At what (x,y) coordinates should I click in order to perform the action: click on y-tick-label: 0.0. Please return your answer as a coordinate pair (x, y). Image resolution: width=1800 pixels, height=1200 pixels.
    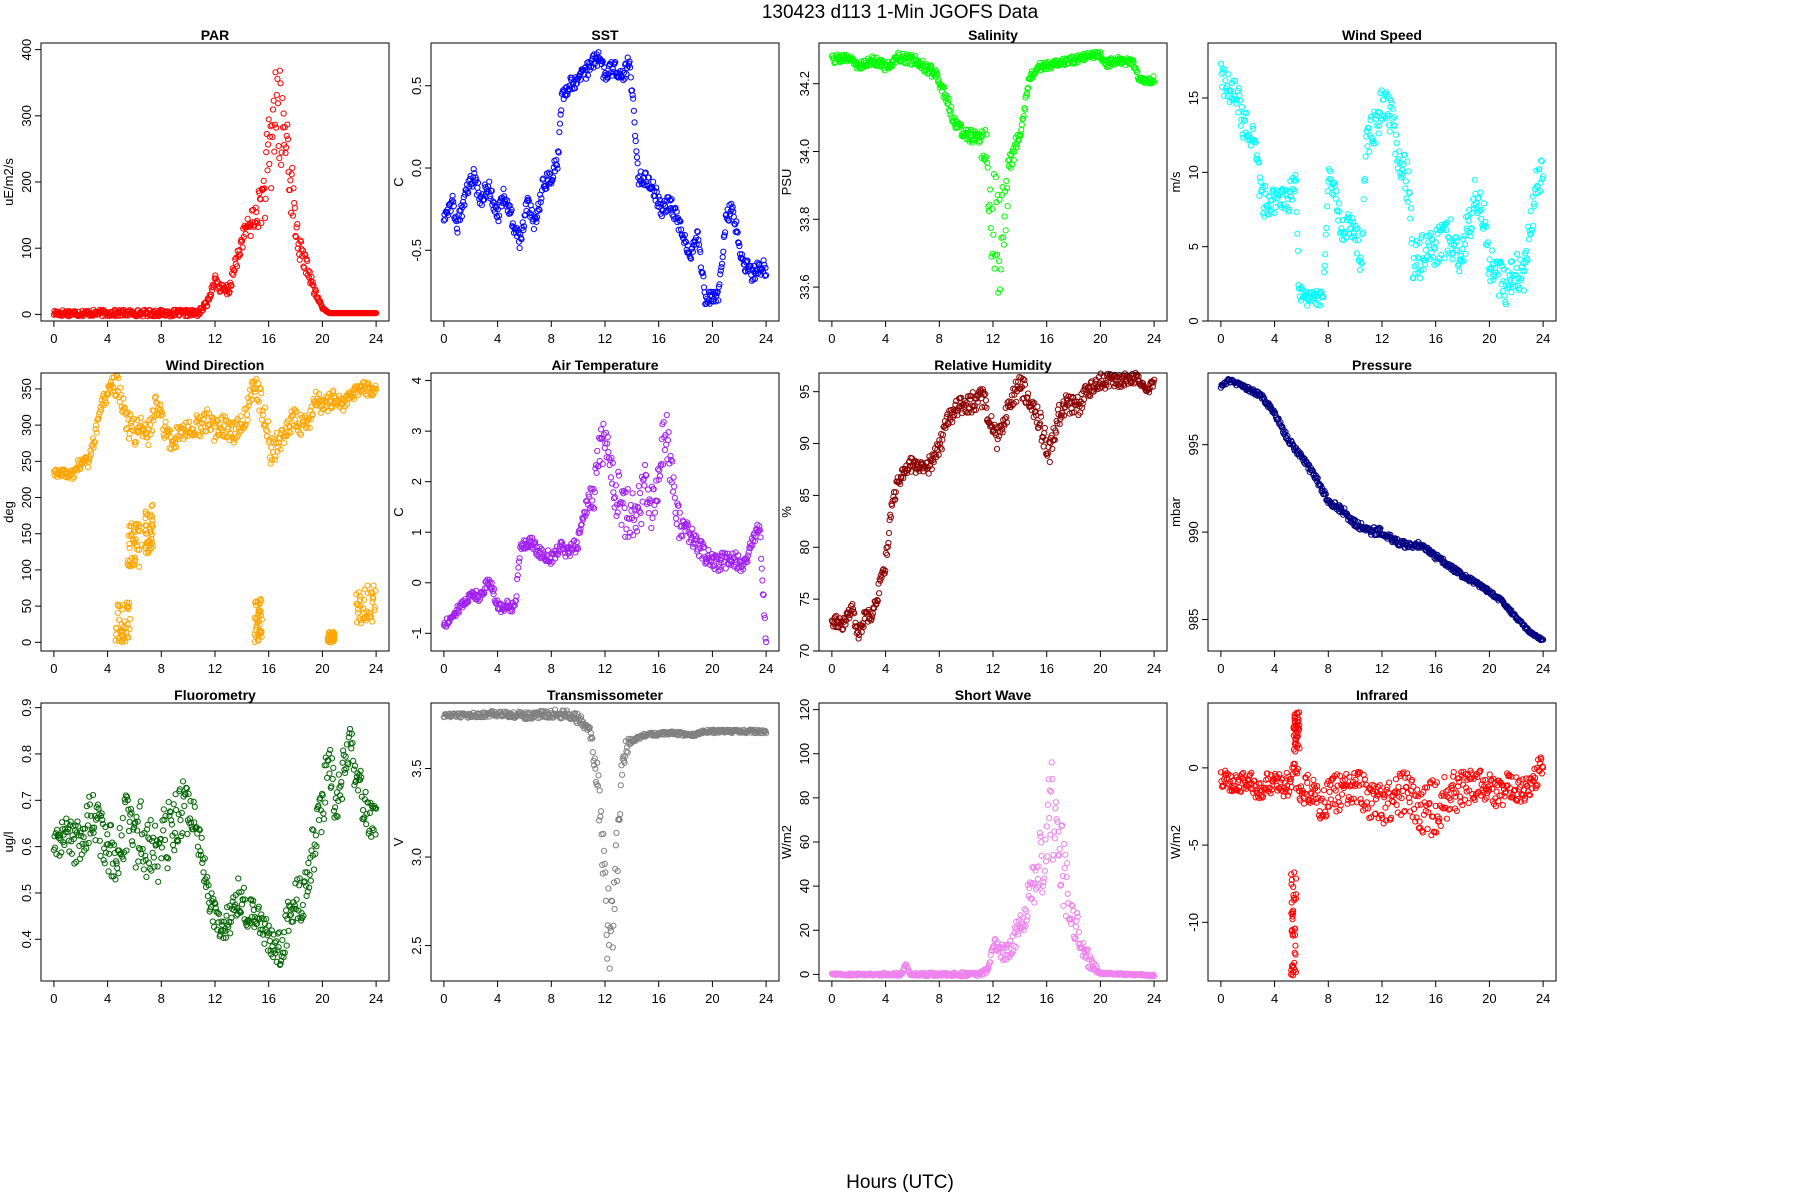
    Looking at the image, I should click on (416, 168).